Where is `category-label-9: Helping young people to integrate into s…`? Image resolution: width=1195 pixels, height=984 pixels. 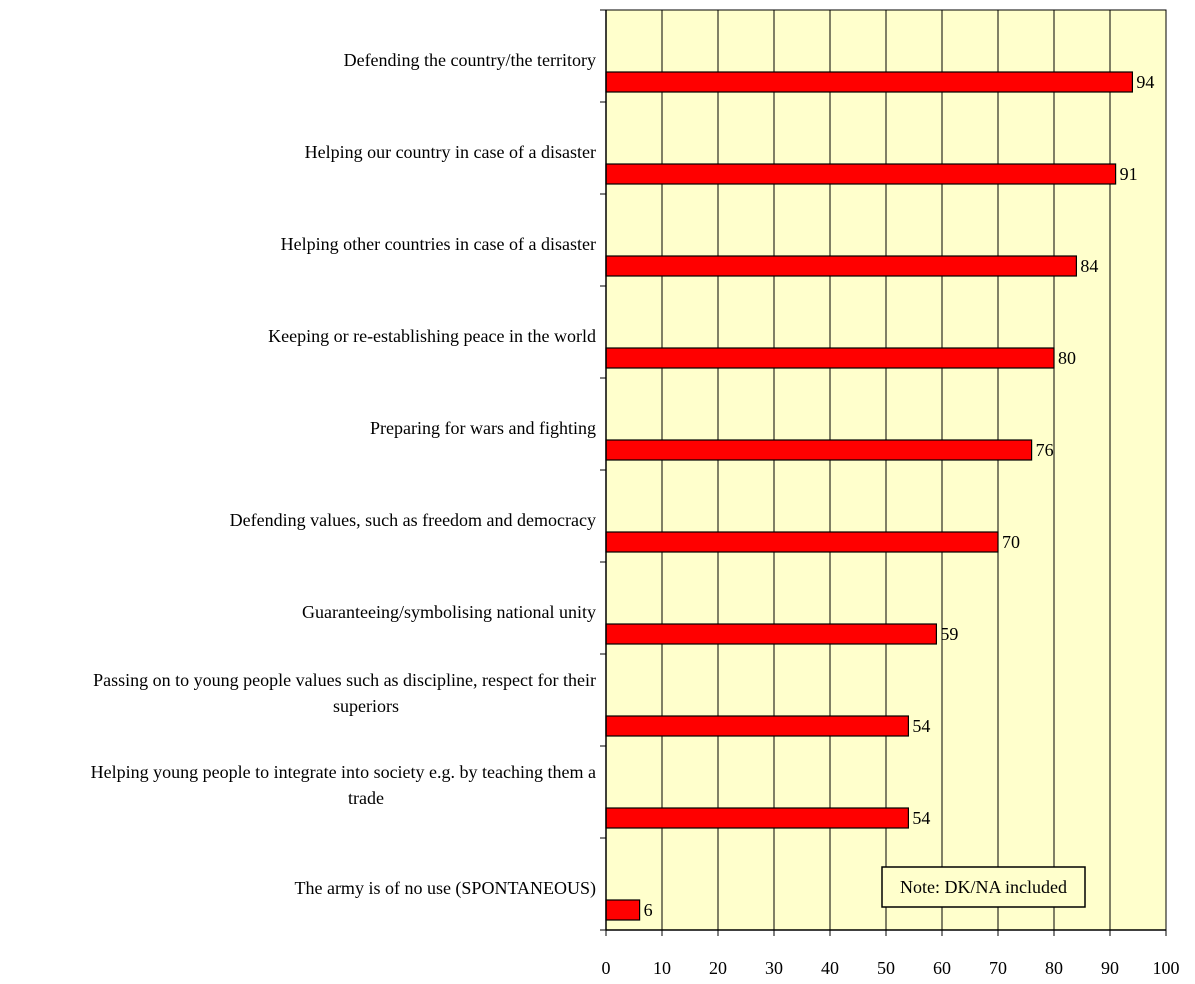 category-label-9: Helping young people to integrate into s… is located at coordinates (343, 785).